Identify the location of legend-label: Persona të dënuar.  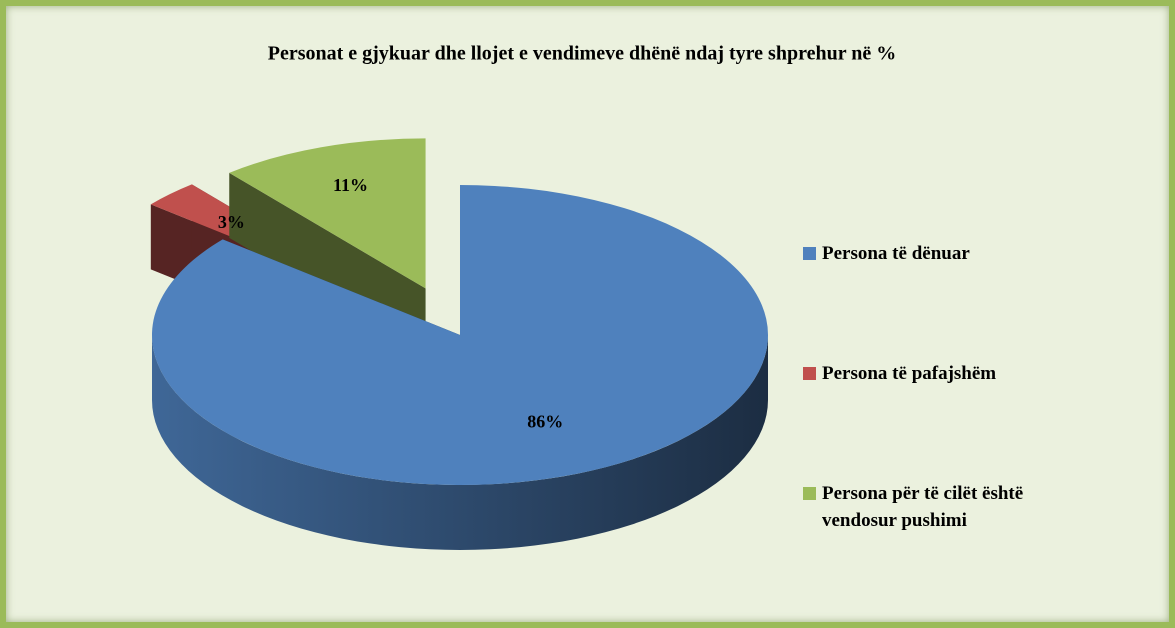
(896, 253).